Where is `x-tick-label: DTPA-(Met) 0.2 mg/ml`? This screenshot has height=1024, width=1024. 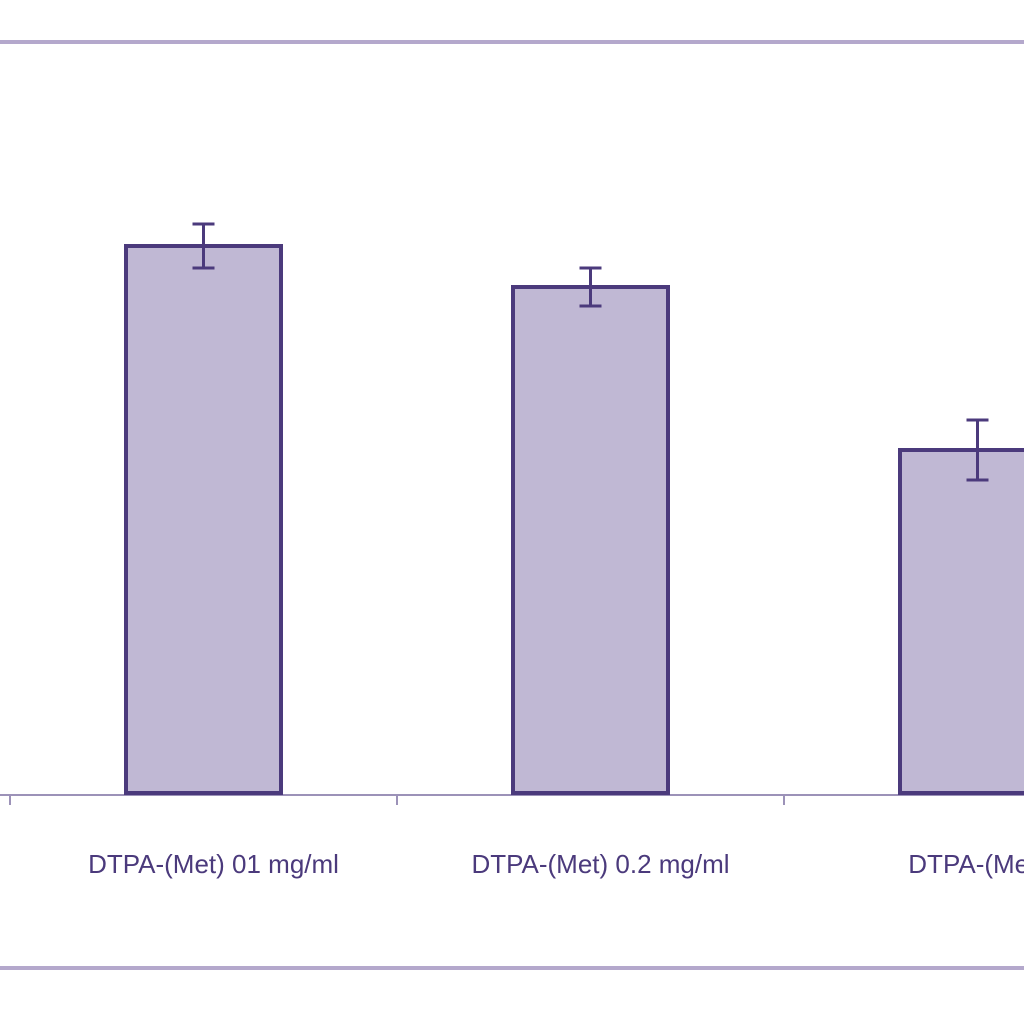 x-tick-label: DTPA-(Met) 0.2 mg/ml is located at coordinates (600, 864).